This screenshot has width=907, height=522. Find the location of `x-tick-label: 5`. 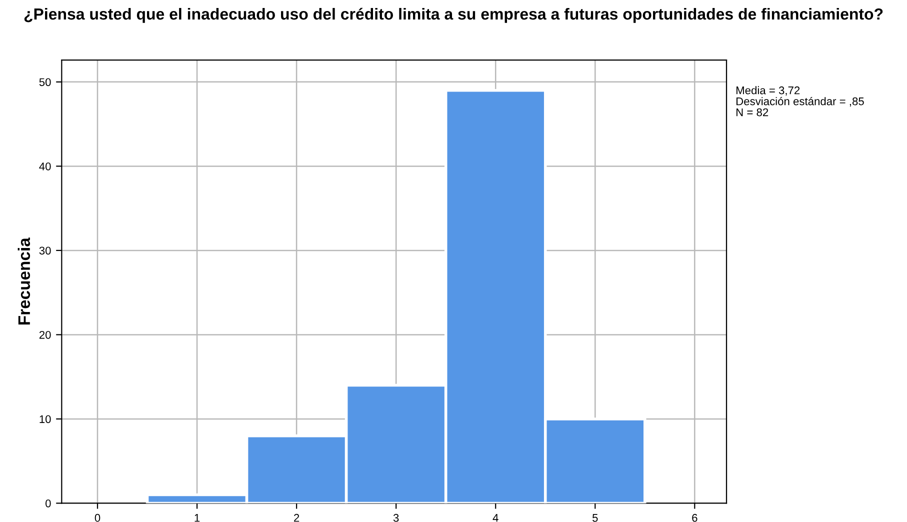

x-tick-label: 5 is located at coordinates (595, 518).